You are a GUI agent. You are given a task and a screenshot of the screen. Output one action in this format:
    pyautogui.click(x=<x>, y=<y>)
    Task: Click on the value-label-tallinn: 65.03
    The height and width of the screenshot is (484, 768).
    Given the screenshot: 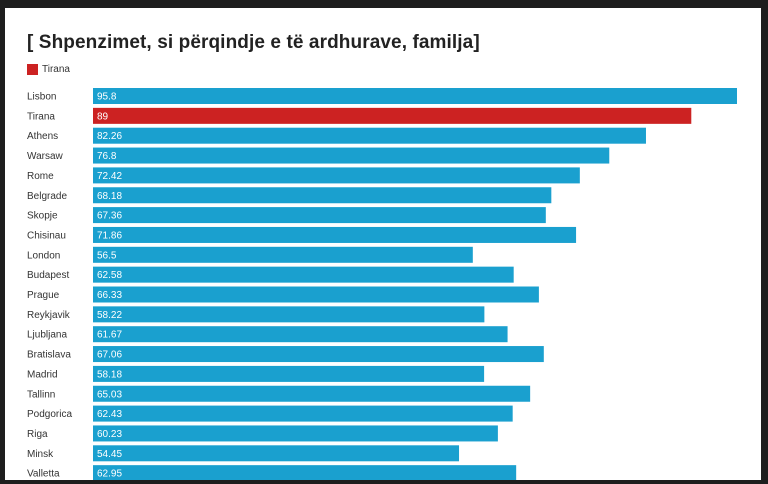 What is the action you would take?
    pyautogui.click(x=109, y=394)
    